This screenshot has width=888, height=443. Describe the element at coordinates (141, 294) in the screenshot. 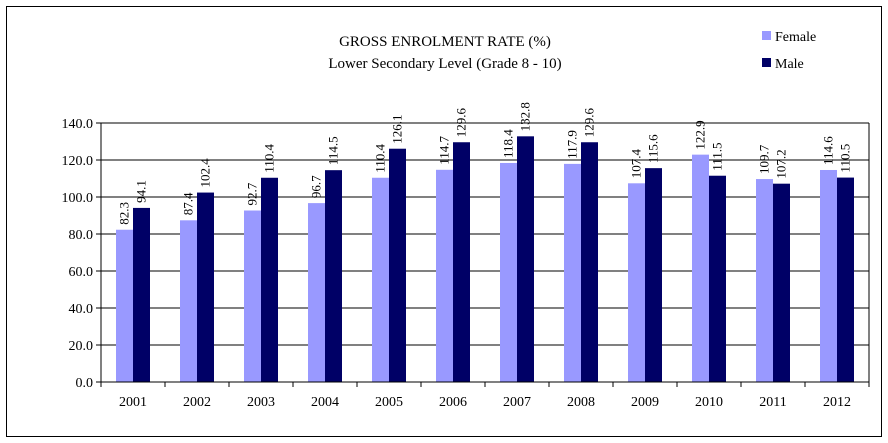

I see `bar-male-2001` at that location.